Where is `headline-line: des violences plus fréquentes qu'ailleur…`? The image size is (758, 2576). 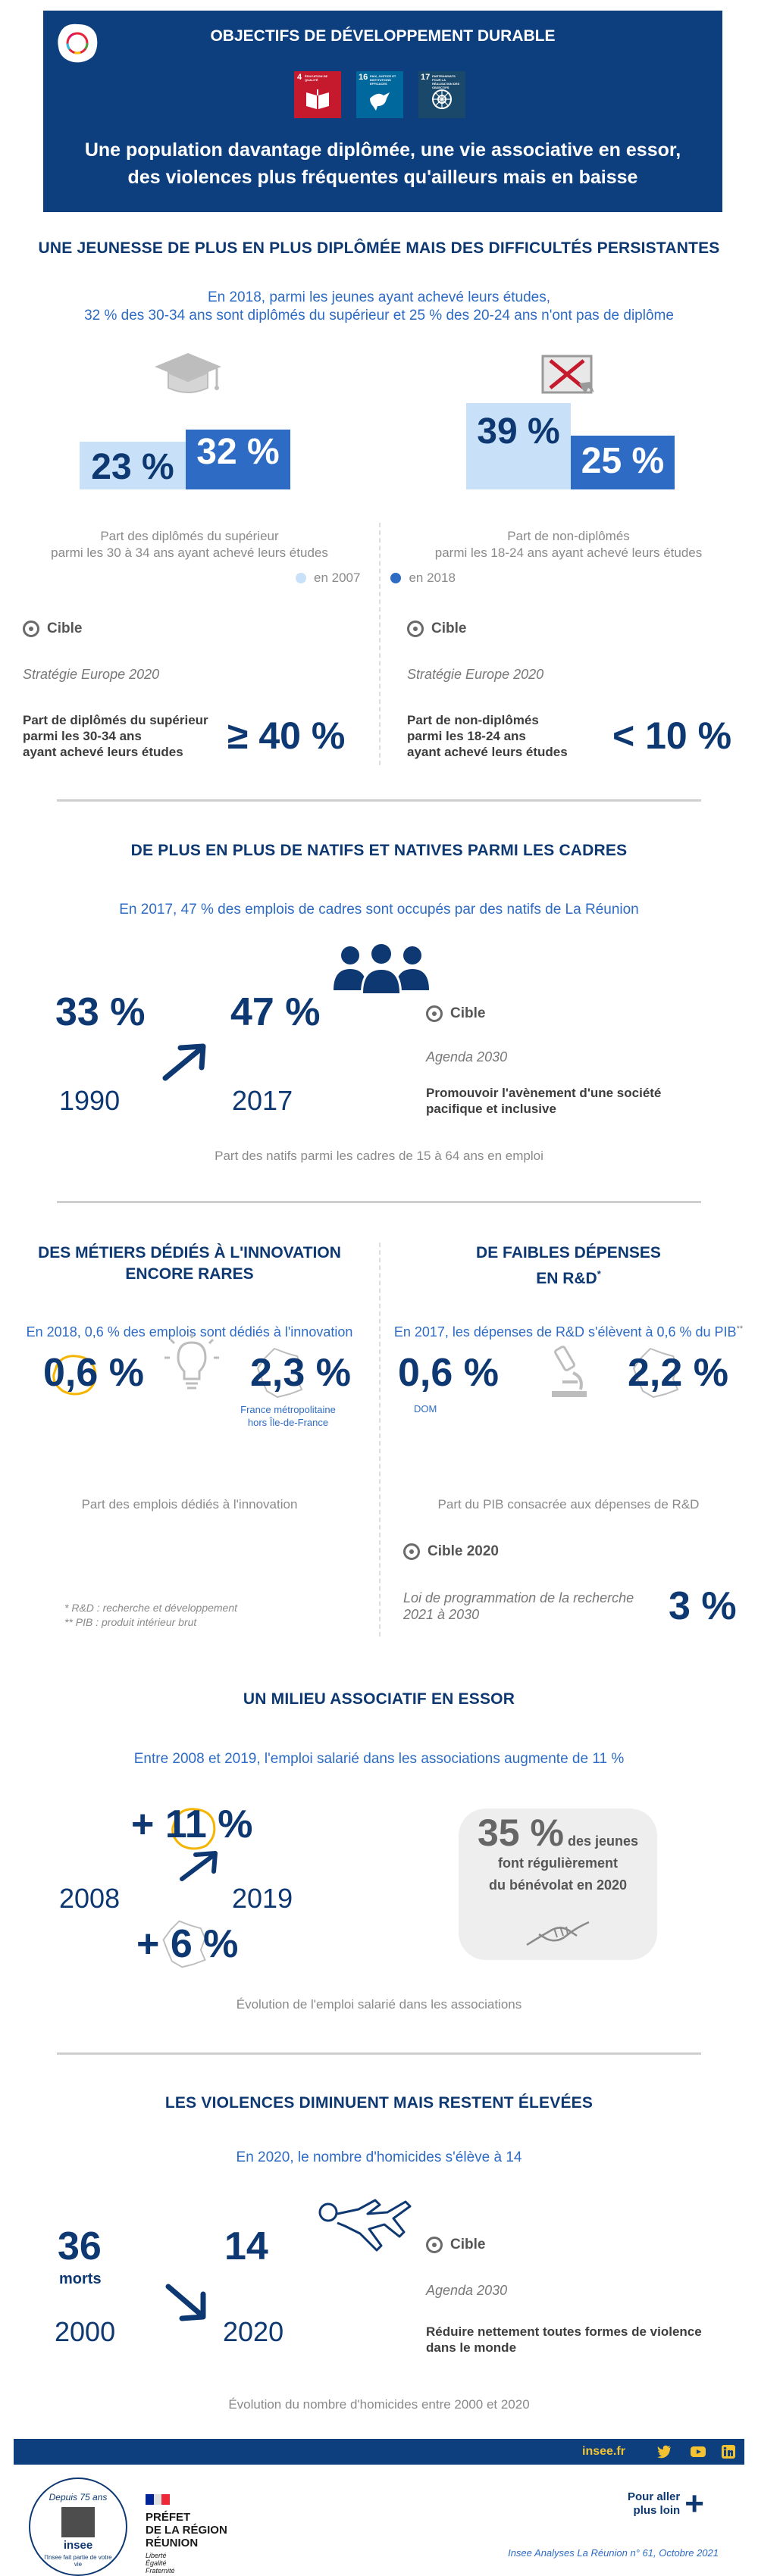 headline-line: des violences plus fréquentes qu'ailleur… is located at coordinates (382, 177).